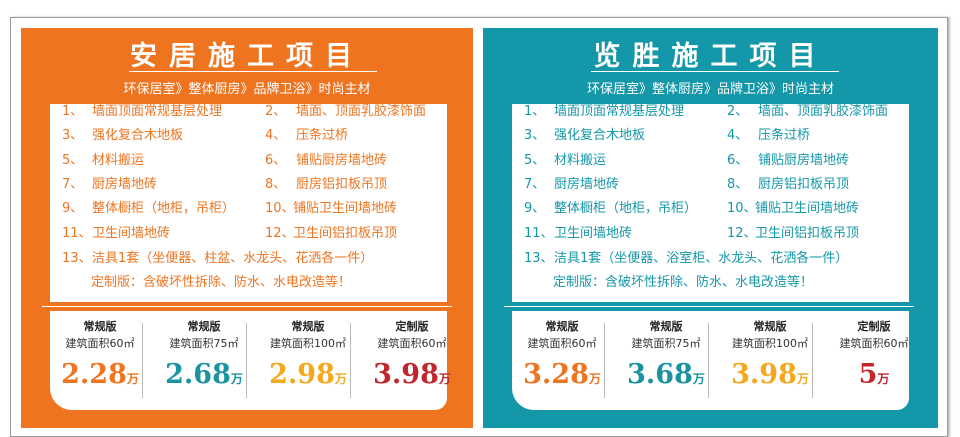 This screenshot has height=437, width=960. Describe the element at coordinates (406, 374) in the screenshot. I see `plan-price: 3.98` at that location.